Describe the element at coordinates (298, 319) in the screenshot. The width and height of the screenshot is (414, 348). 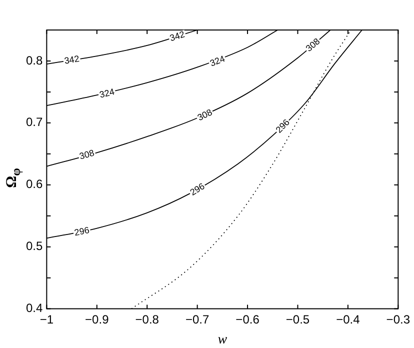
I see `x-tick-label: −0.5` at that location.